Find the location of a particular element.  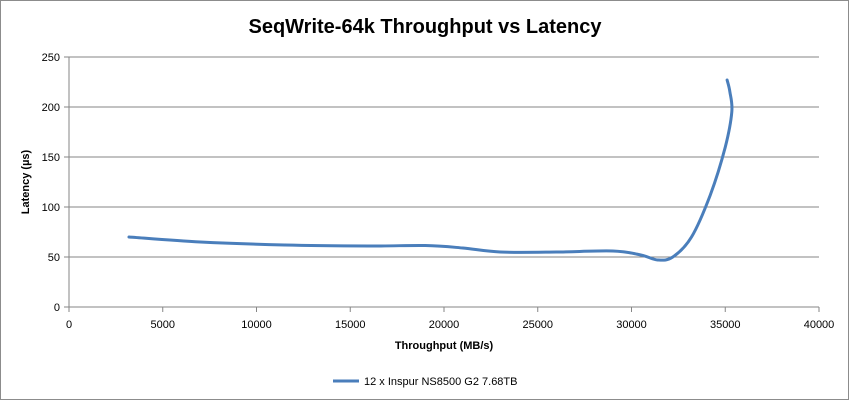

y-axis: 0 50 100 150 200 250 is located at coordinates (56, 183).